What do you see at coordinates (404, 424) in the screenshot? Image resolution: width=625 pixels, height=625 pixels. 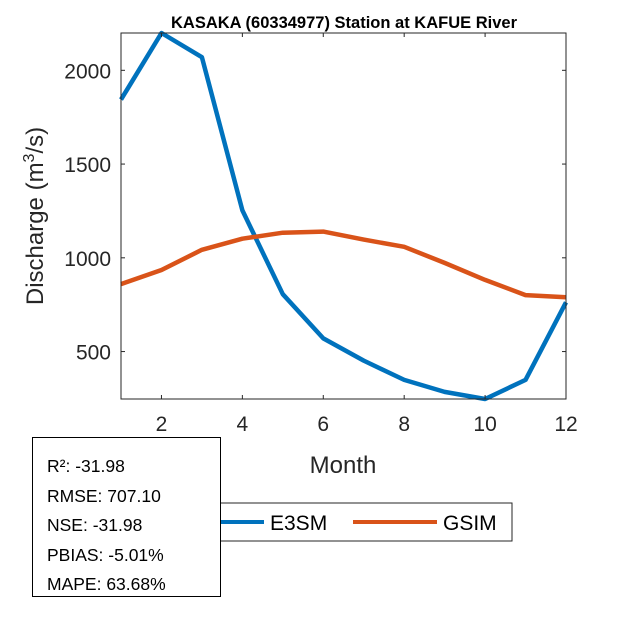 I see `x-tick-label: 8` at bounding box center [404, 424].